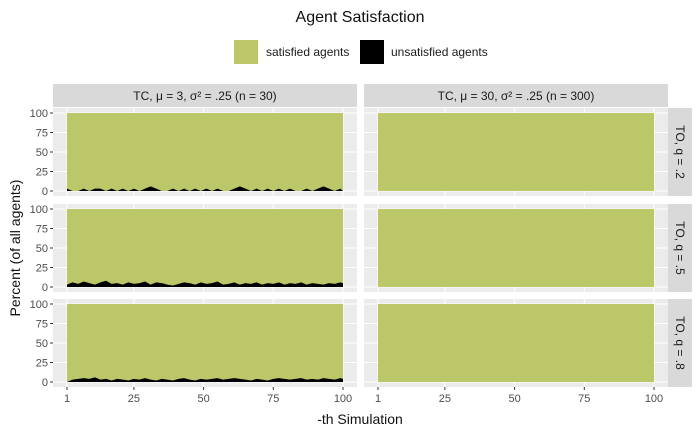  I want to click on panel-r3-c1, so click(205, 343).